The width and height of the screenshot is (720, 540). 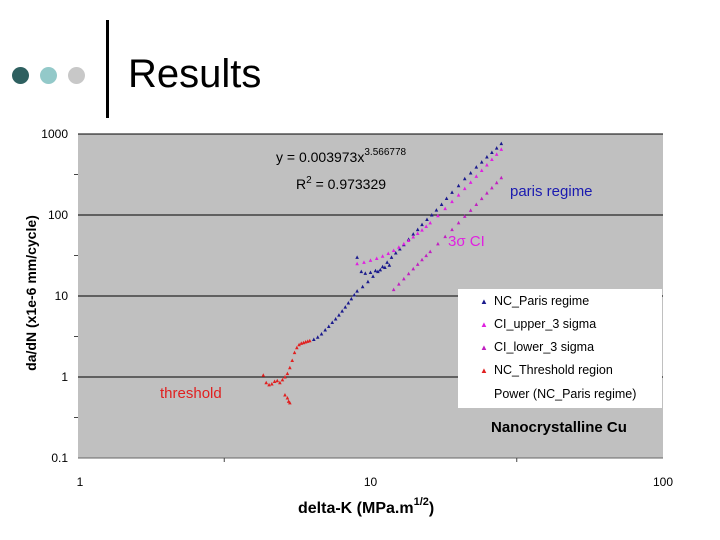 What do you see at coordinates (544, 347) in the screenshot?
I see `legend-item-ci-lower: CI_lower_3 sigma` at bounding box center [544, 347].